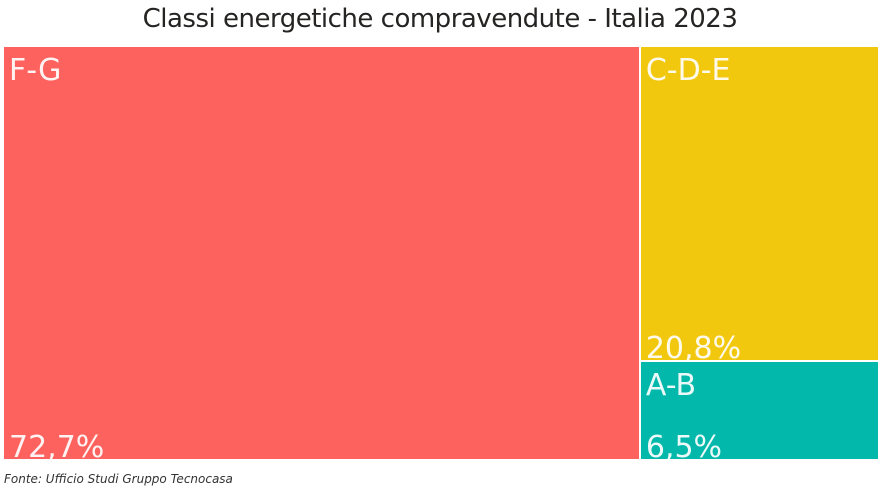  I want to click on tile-label: F-G, so click(35, 70).